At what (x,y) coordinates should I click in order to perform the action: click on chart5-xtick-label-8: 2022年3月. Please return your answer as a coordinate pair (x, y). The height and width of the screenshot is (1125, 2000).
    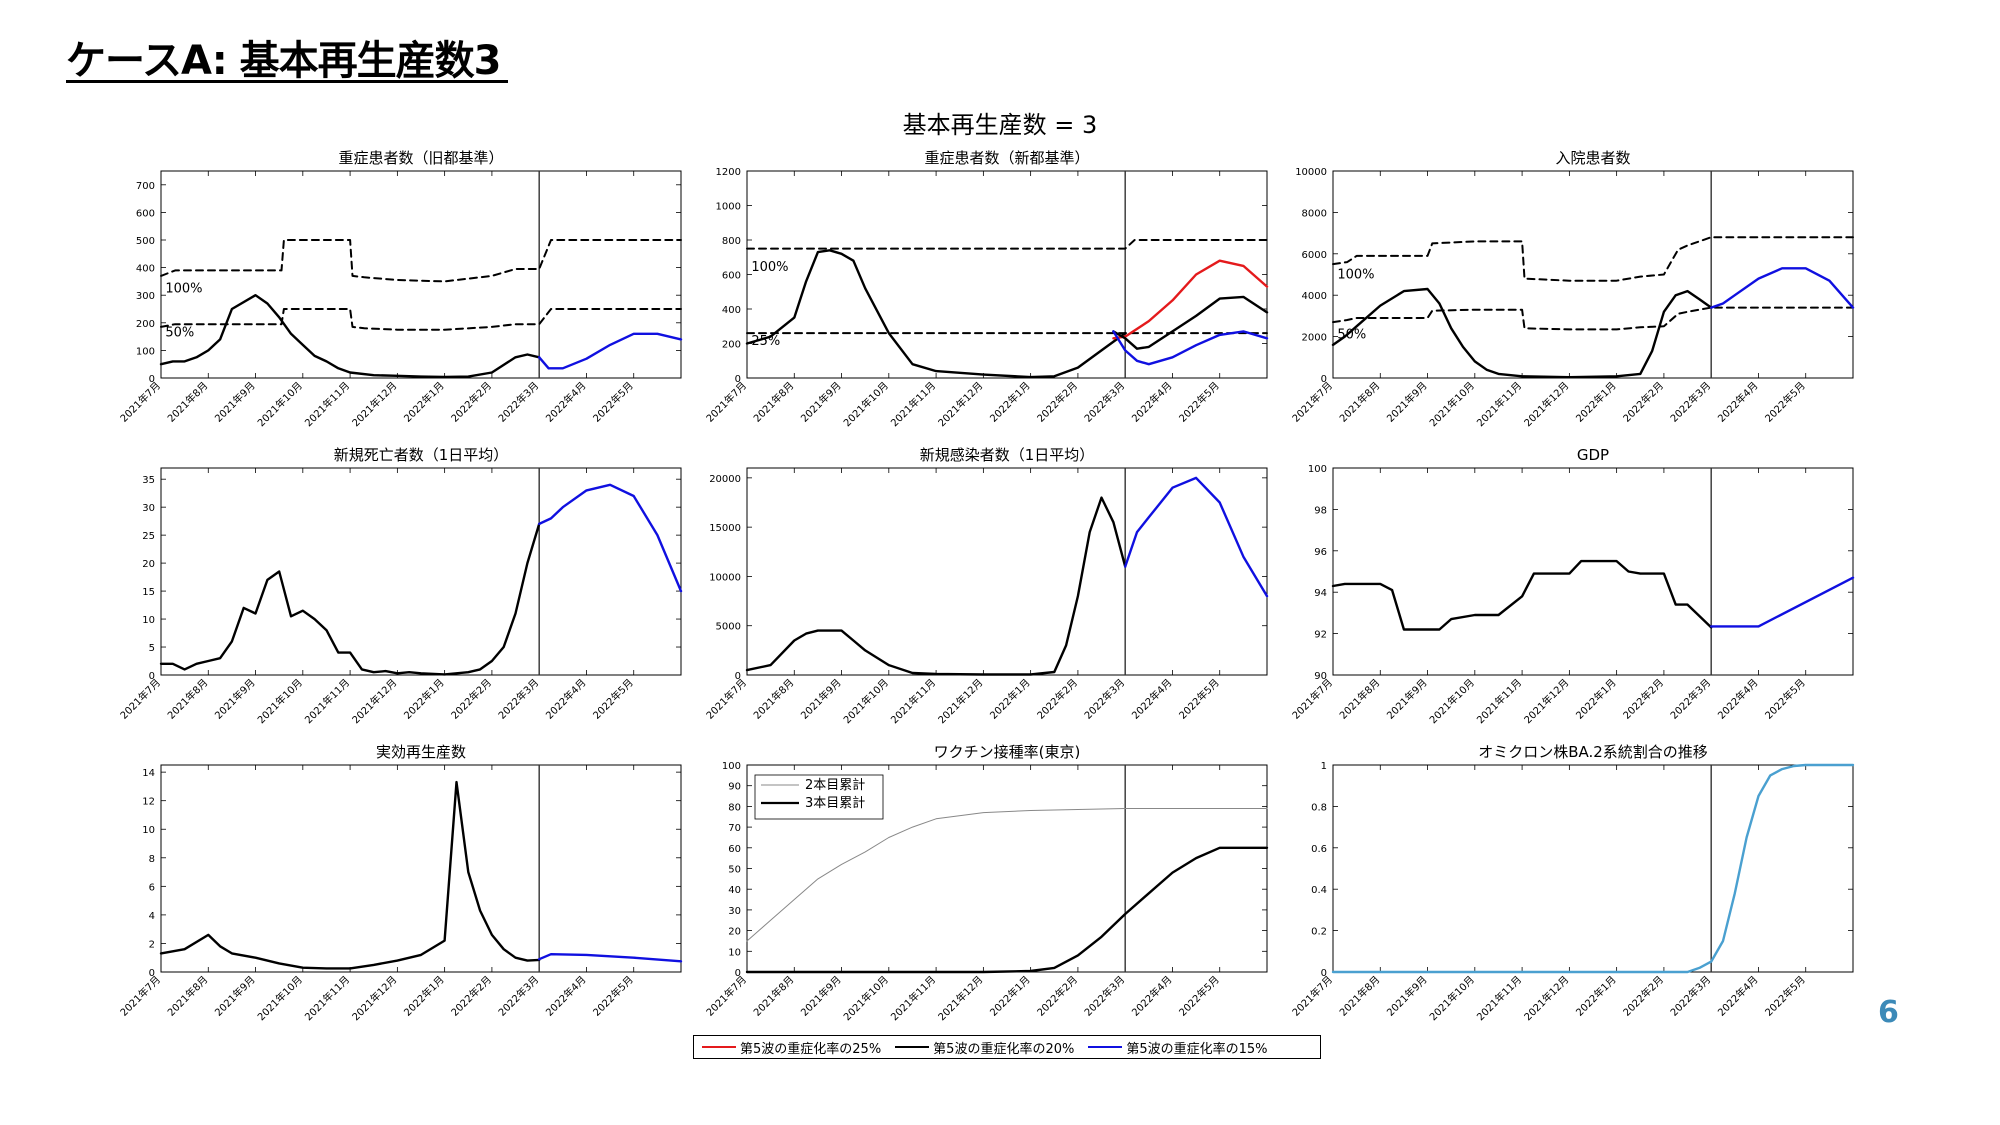
    Looking at the image, I should click on (1104, 699).